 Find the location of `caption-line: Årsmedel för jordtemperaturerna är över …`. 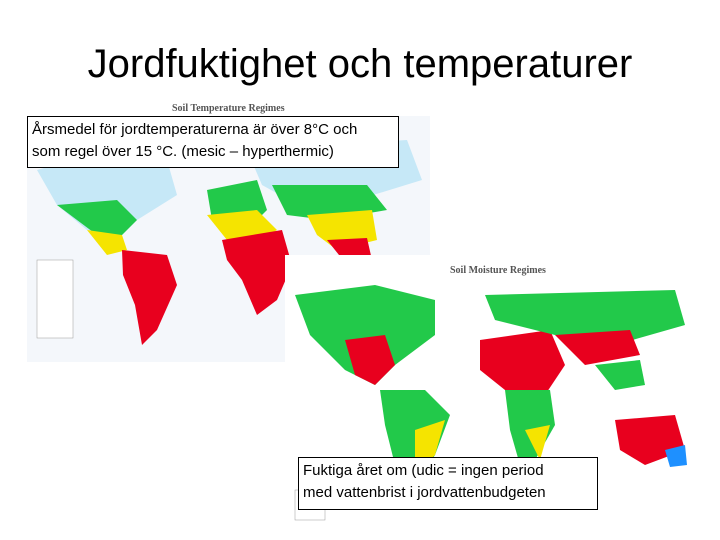

caption-line: Årsmedel för jordtemperaturerna är över … is located at coordinates (195, 129).